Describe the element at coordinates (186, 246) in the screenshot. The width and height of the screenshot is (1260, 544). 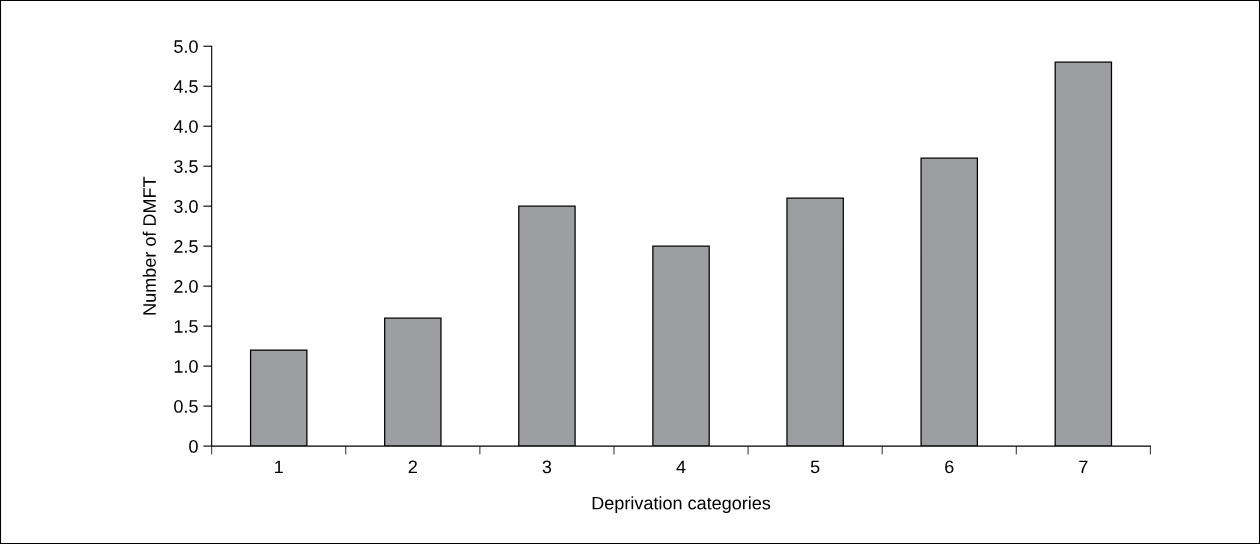
I see `y-tick-label: 2.5` at that location.